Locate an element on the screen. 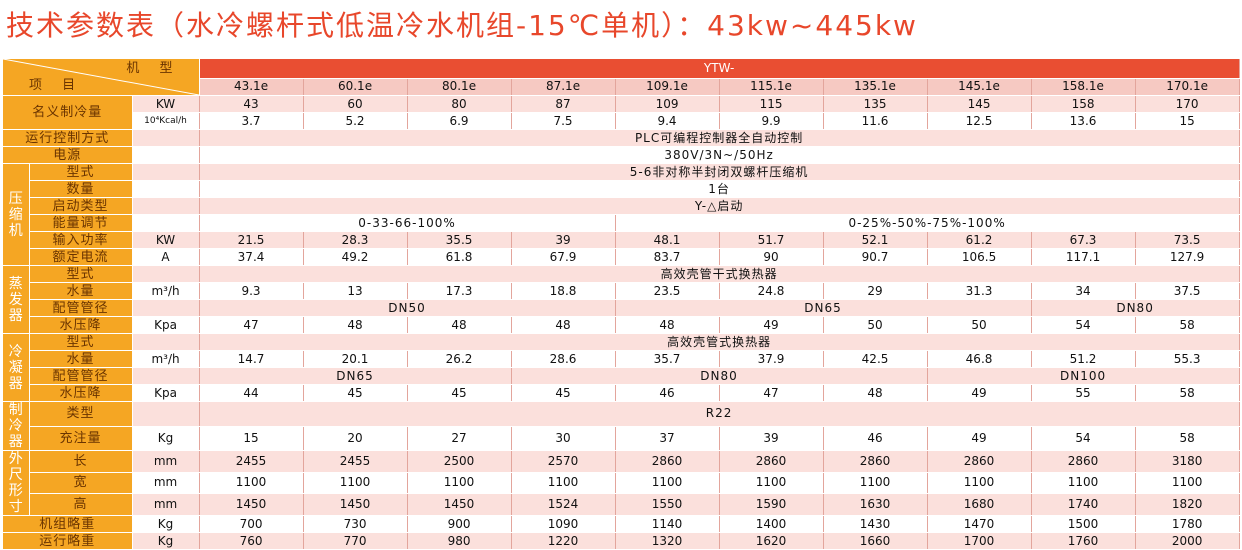 The height and width of the screenshot is (550, 1242). table-row: 配管管径 DN65 DN80 DN100 is located at coordinates (621, 376).